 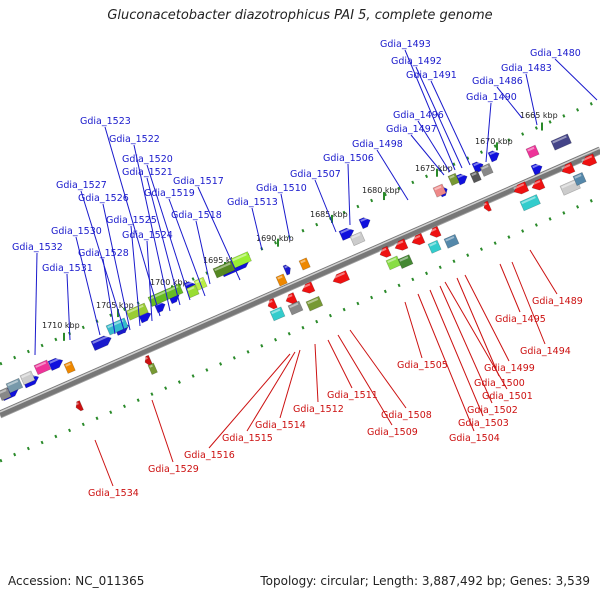 I want to click on gene-label: Gdia_1502, so click(x=492, y=410).